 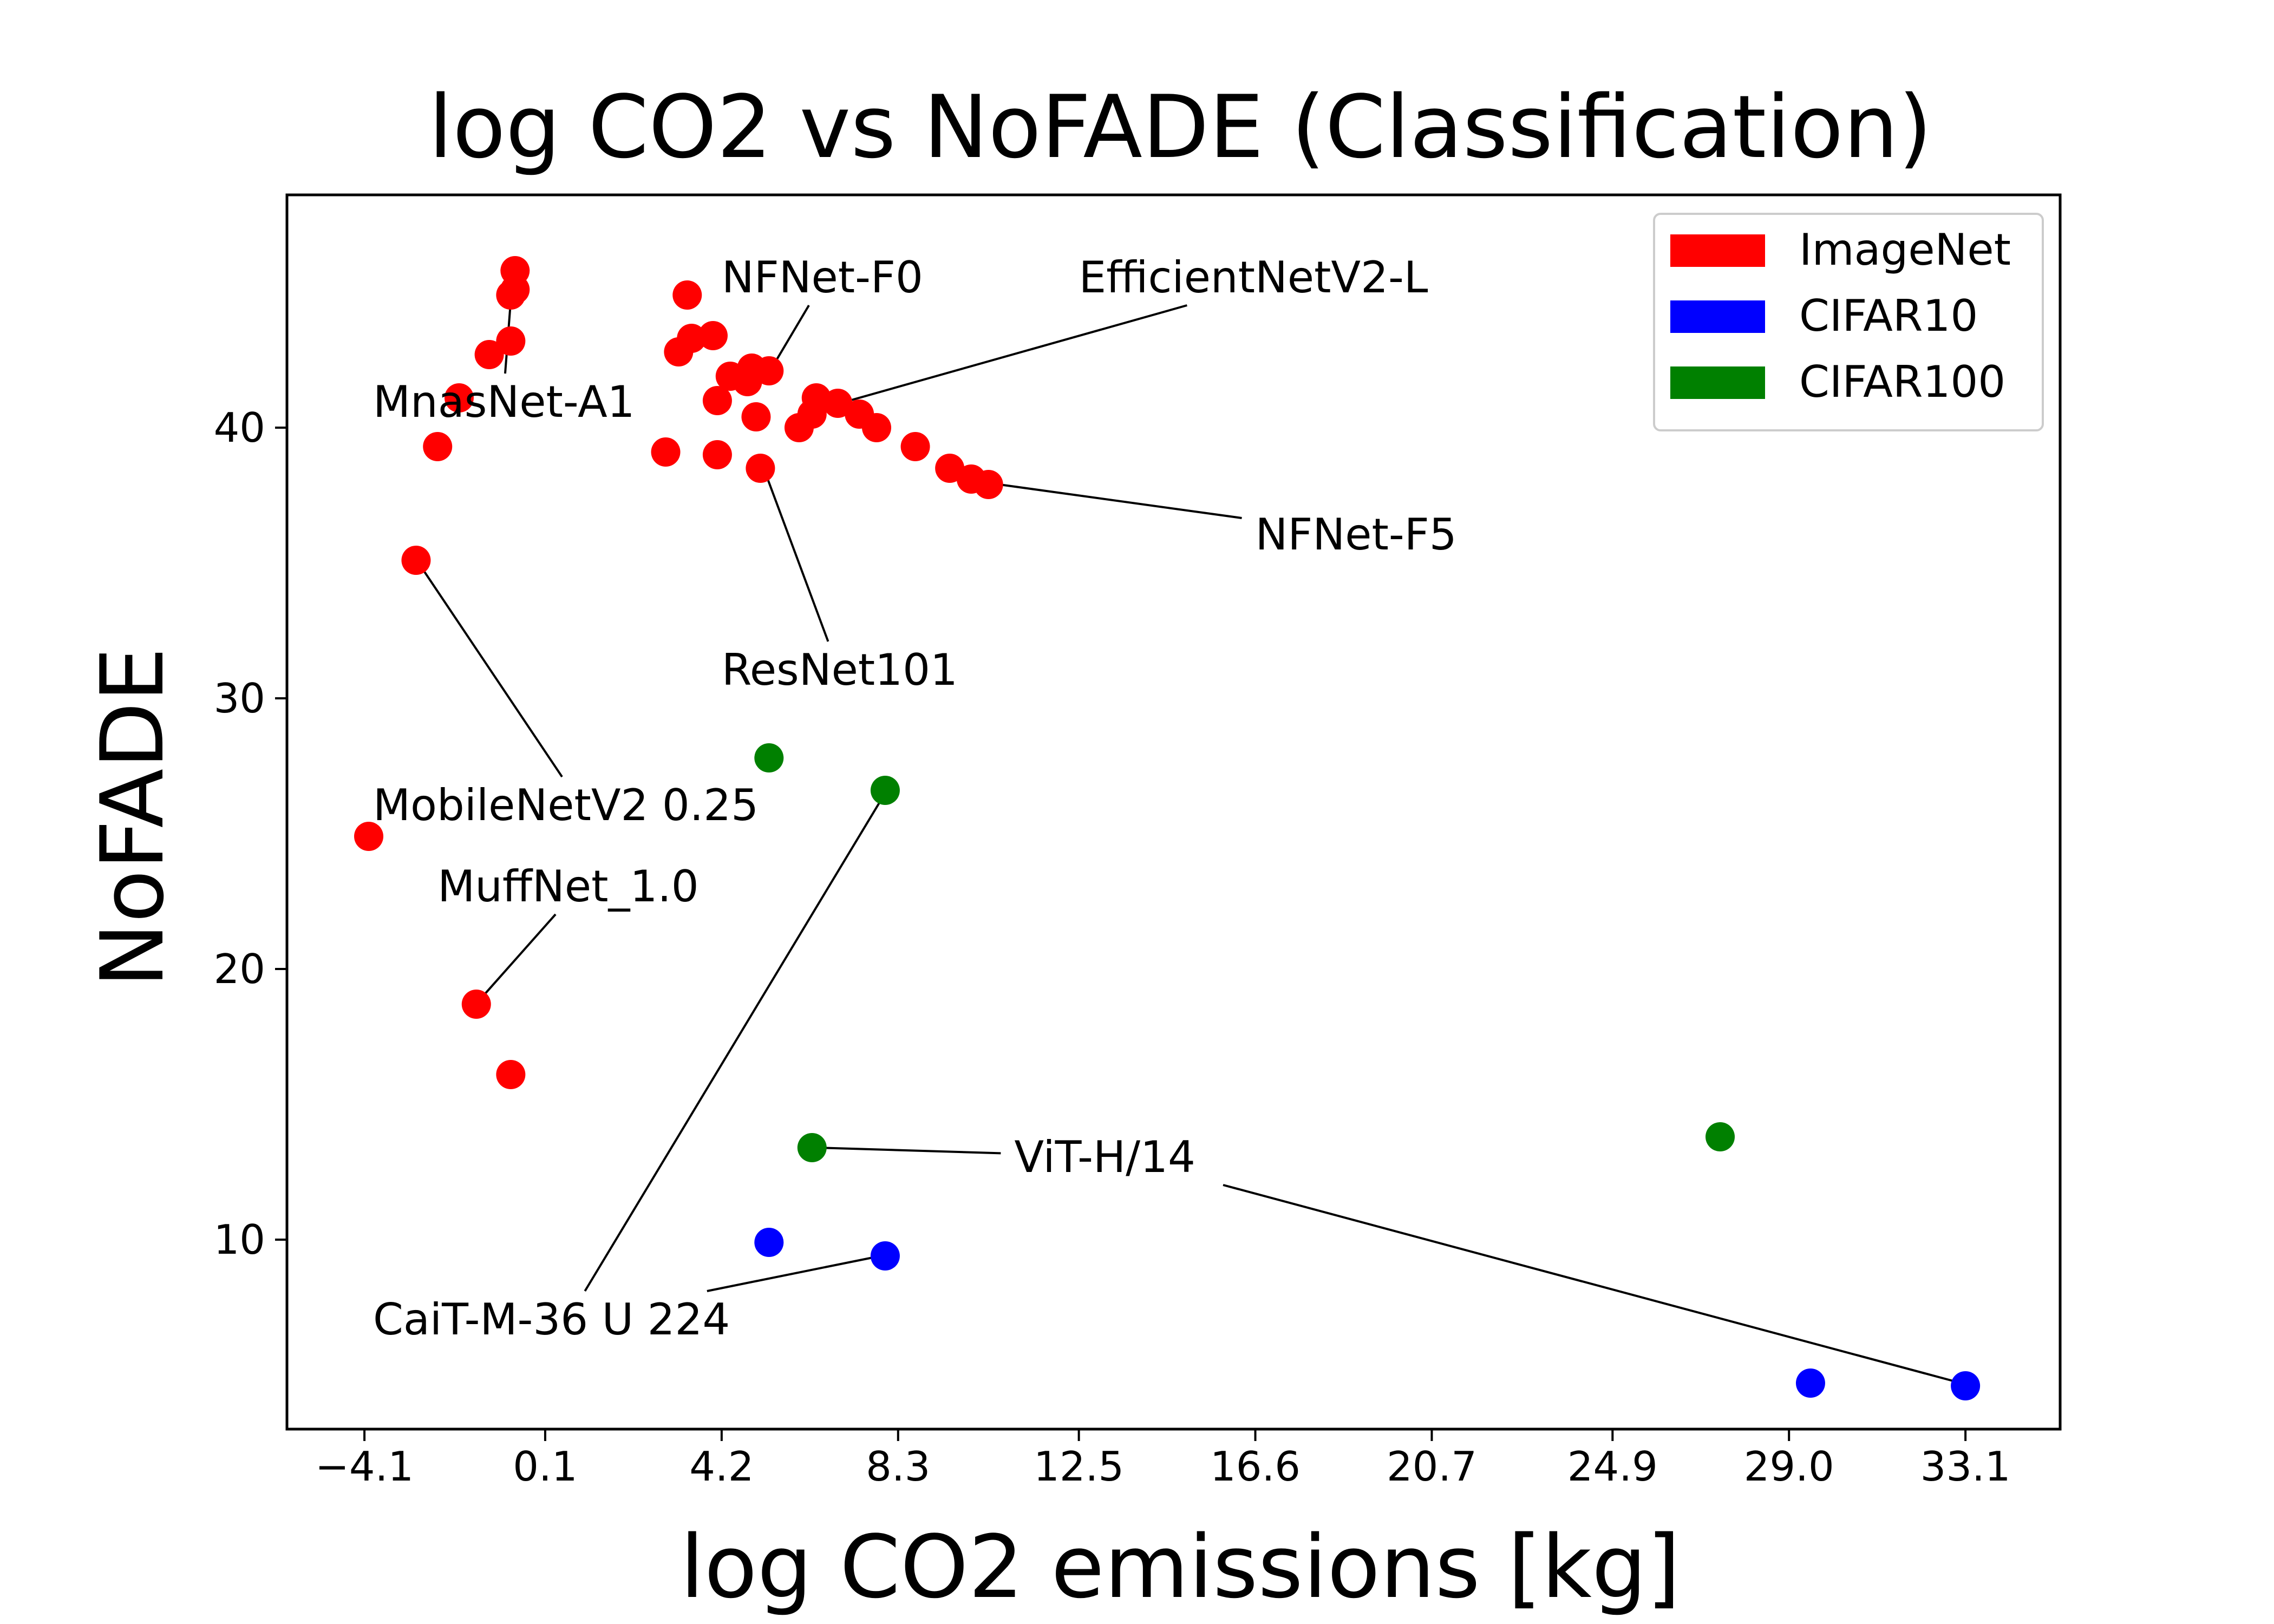 What do you see at coordinates (504, 402) in the screenshot?
I see `annotation-label: MnasNet-A1` at bounding box center [504, 402].